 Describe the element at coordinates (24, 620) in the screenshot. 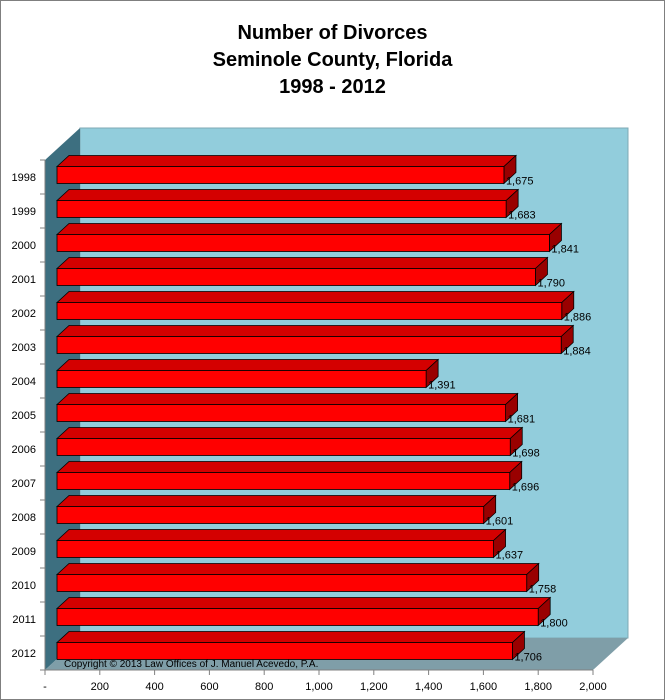

I see `y-category-label: 2011` at that location.